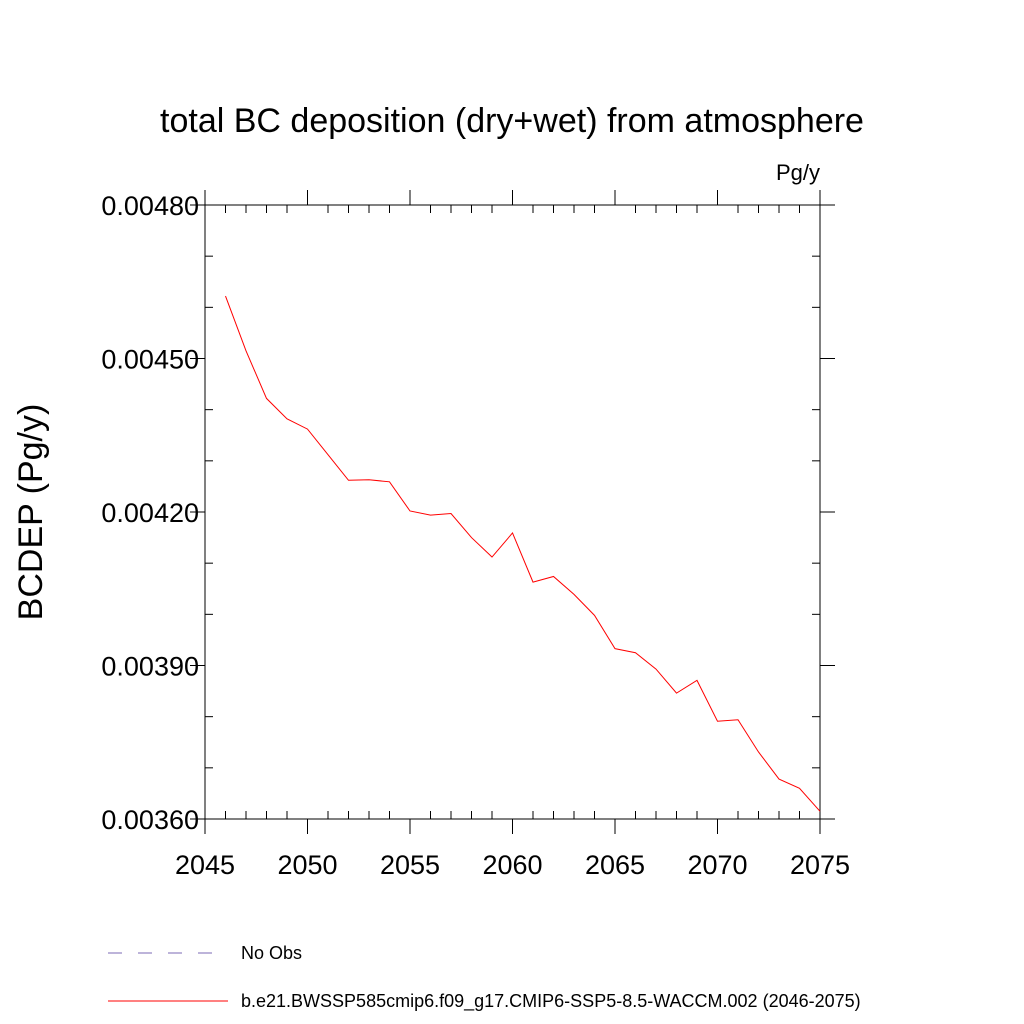  What do you see at coordinates (150, 667) in the screenshot?
I see `y-tick-label: 0.00390` at bounding box center [150, 667].